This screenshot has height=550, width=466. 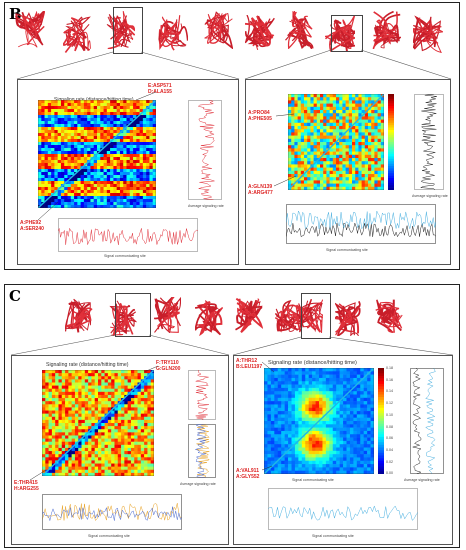 I want to click on colorbar-tick: 0.00, so click(x=389, y=473).